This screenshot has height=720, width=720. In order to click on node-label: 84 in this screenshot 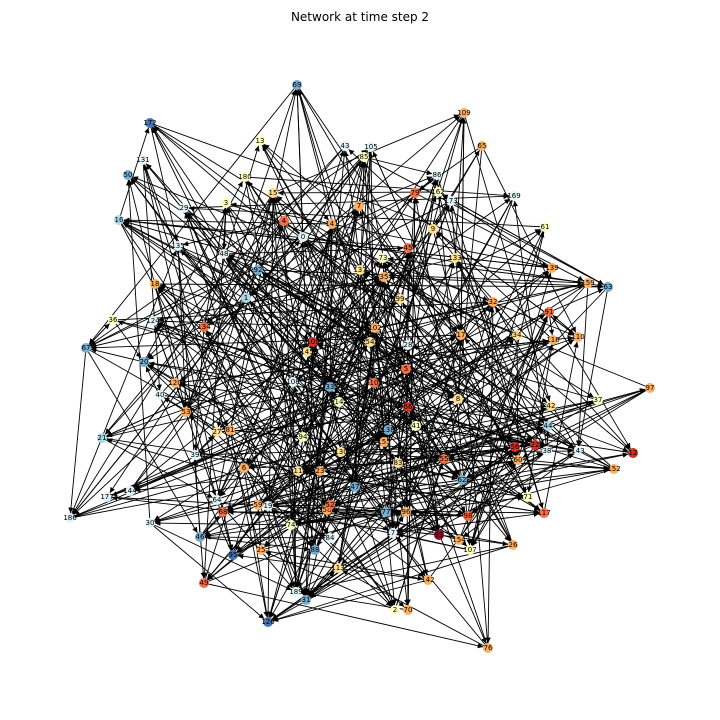, I will do `click(330, 538)`.